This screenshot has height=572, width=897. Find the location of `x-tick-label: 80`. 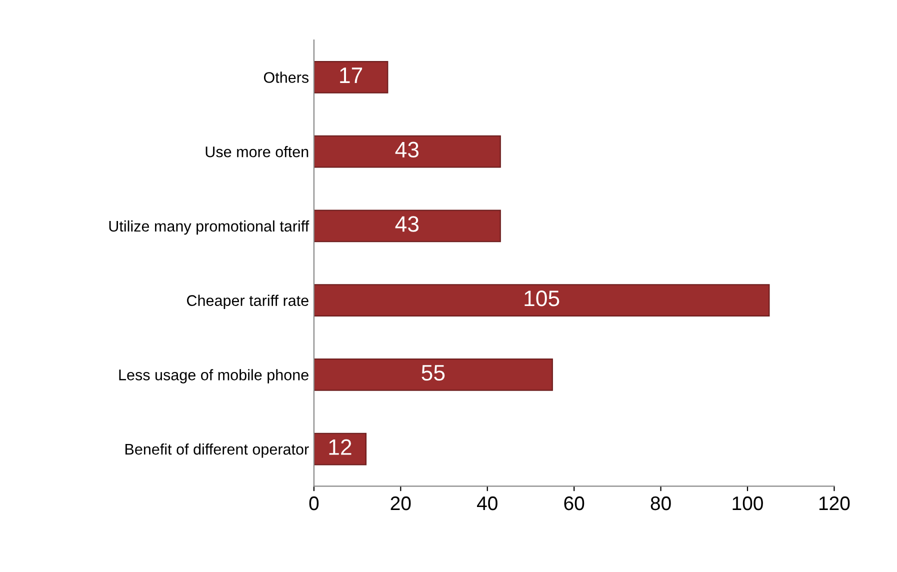

x-tick-label: 80 is located at coordinates (660, 503).